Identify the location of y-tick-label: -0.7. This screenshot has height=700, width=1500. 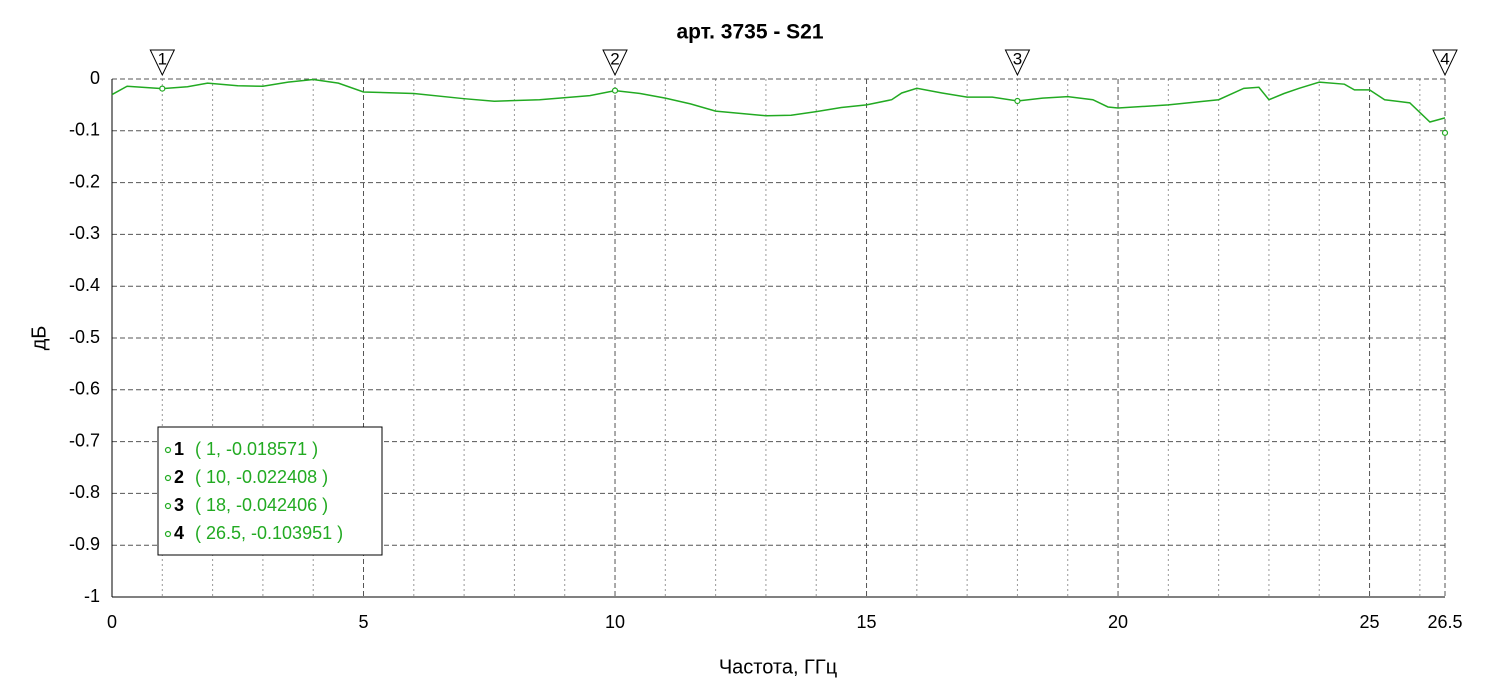
(84, 440).